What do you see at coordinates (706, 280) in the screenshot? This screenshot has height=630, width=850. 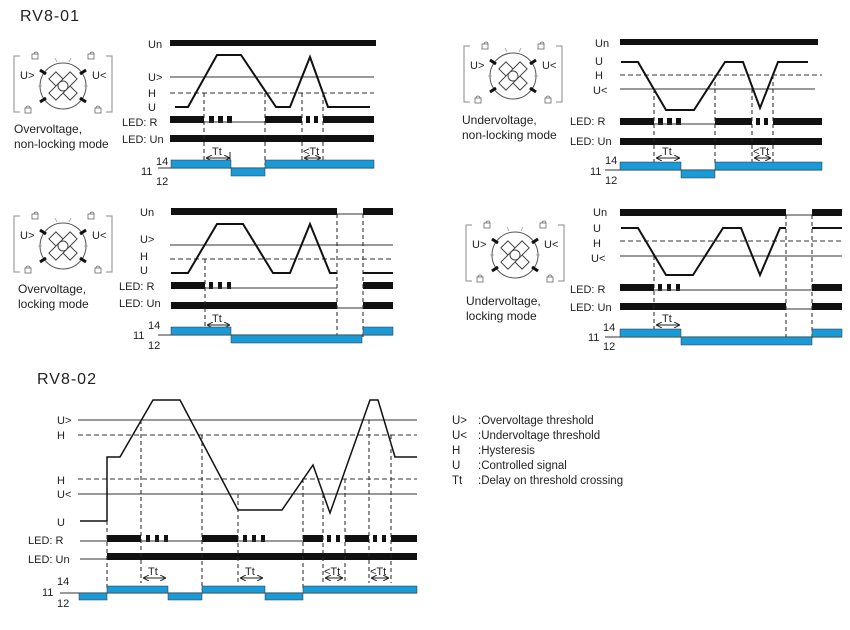 I see `timing-chart-undervoltage-locking: Un U H U< LED: R LED: Un 14 11 12 Tt` at bounding box center [706, 280].